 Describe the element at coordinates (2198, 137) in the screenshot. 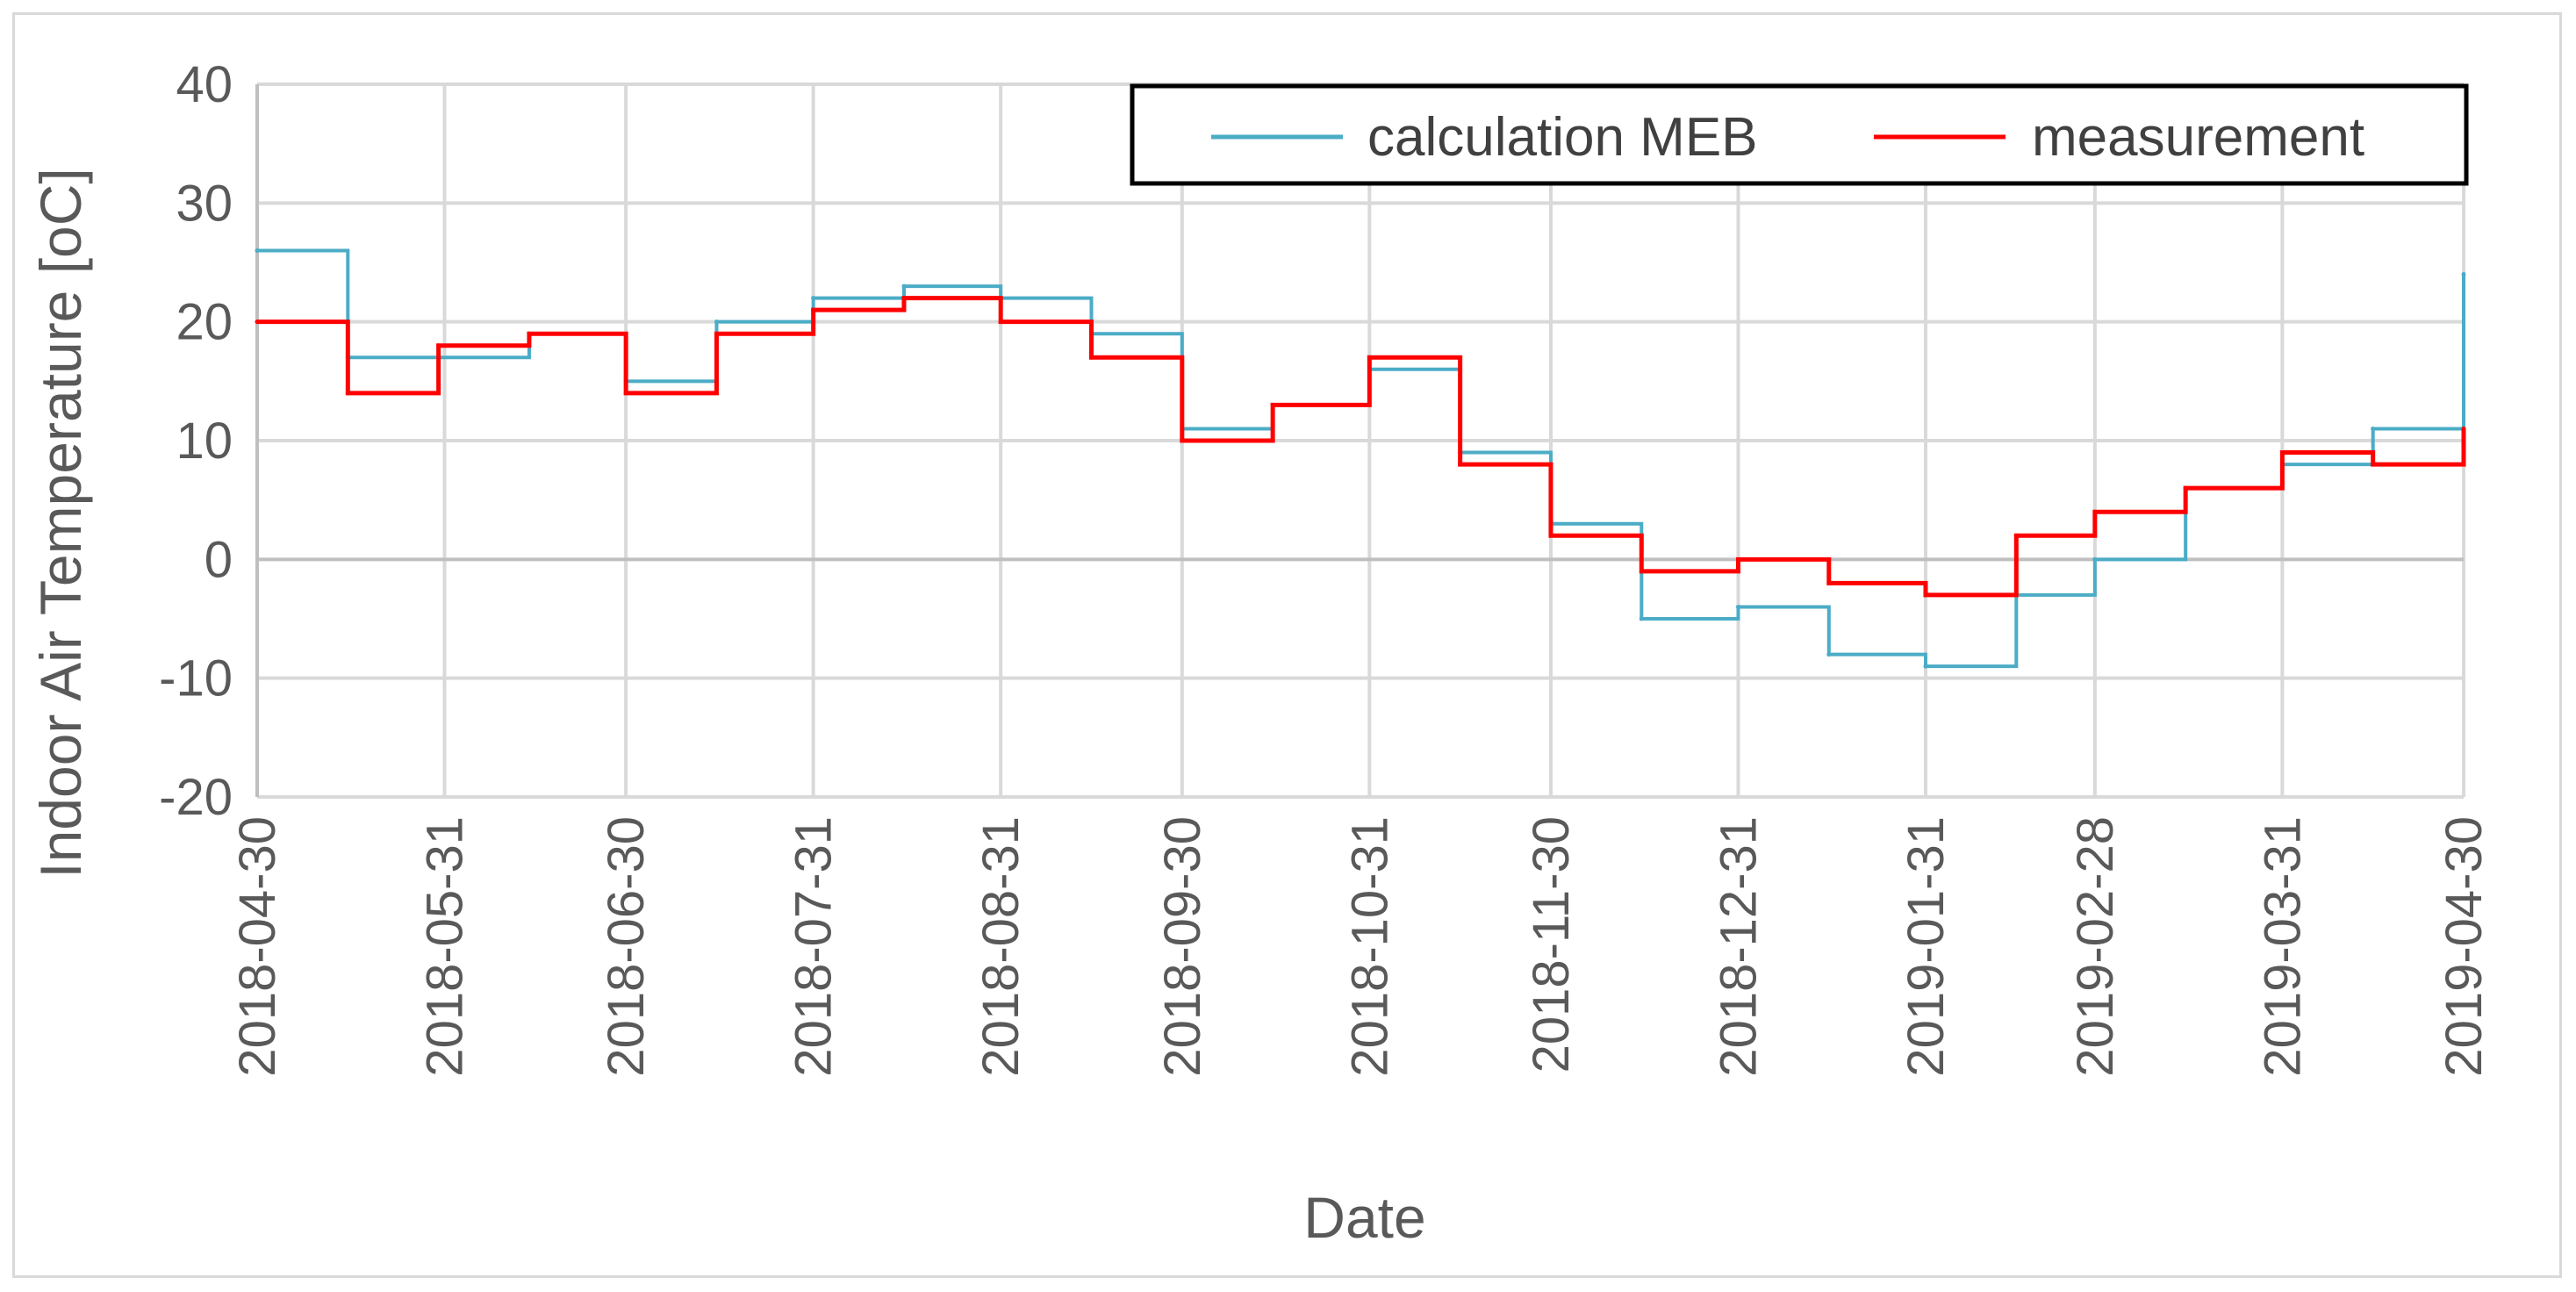

I see `legend-label-measurement: measurement` at that location.